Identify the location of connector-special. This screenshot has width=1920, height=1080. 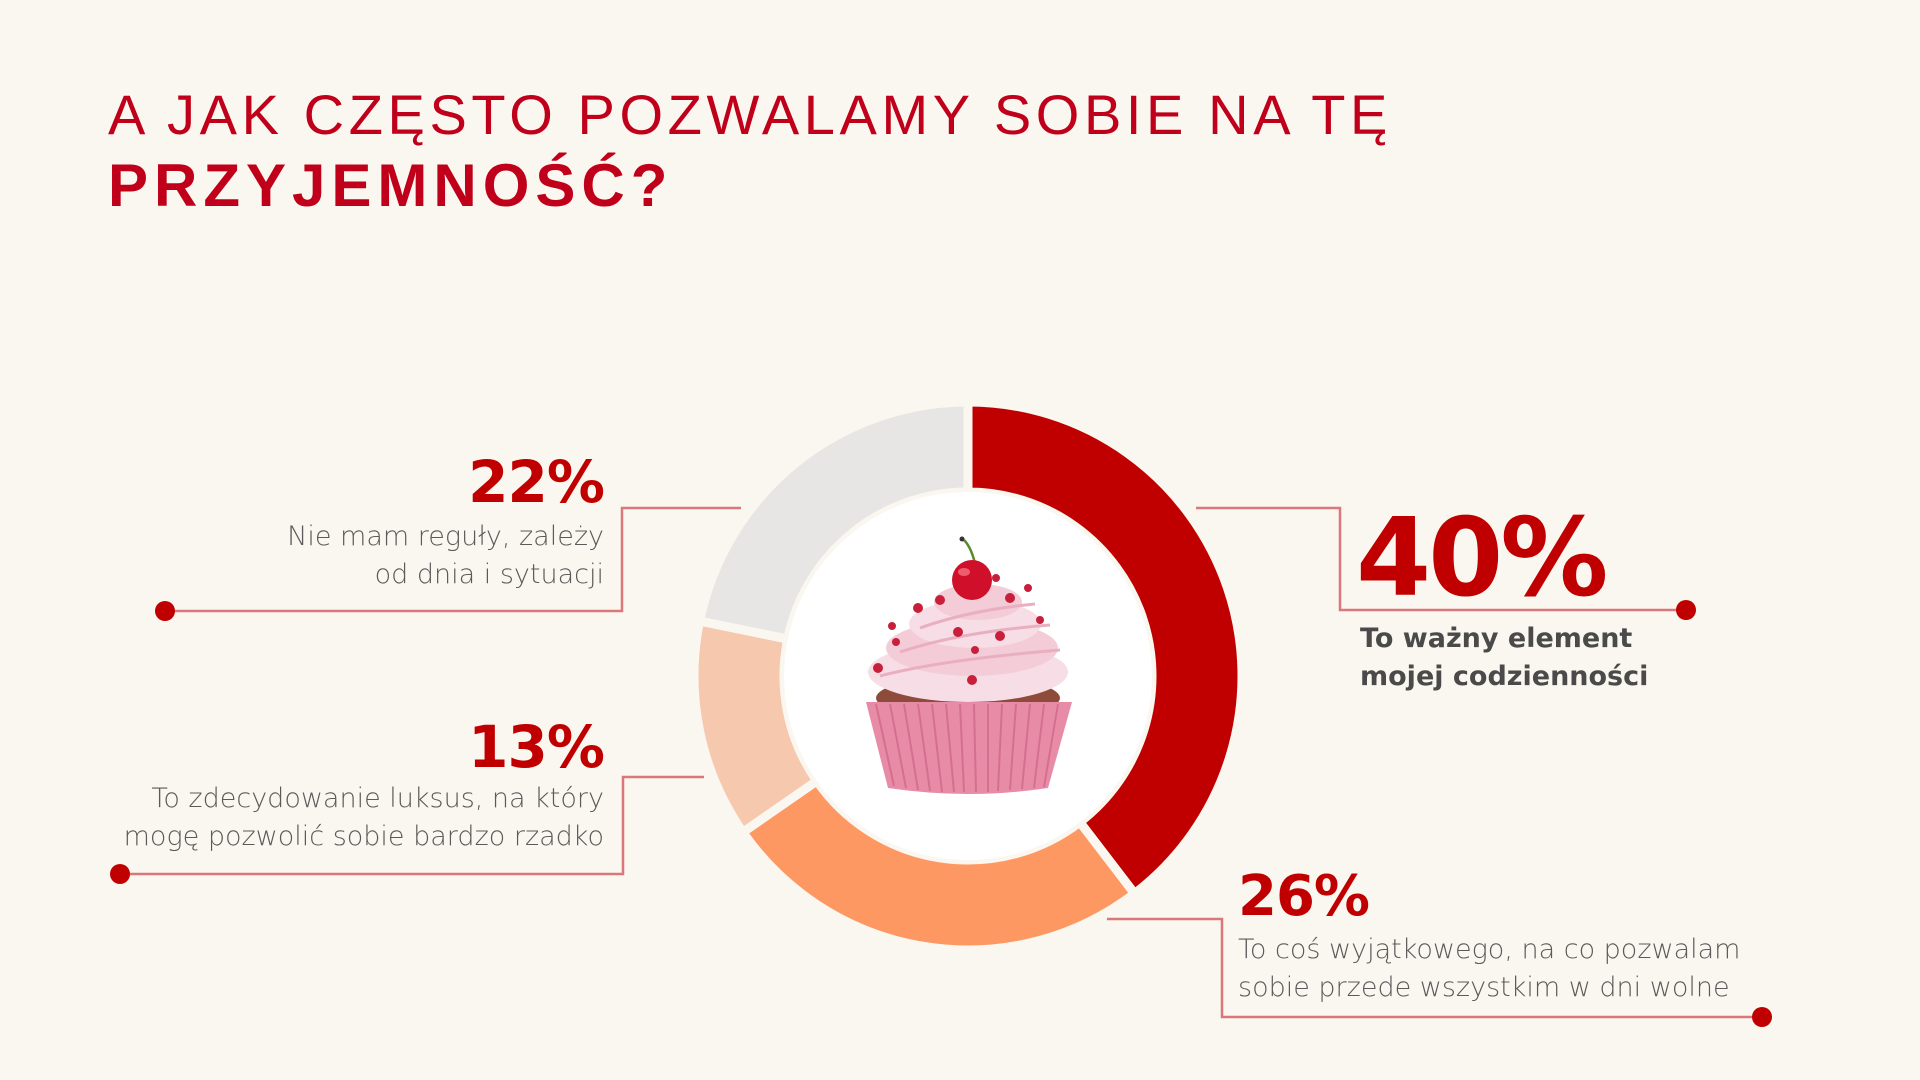
(1434, 968).